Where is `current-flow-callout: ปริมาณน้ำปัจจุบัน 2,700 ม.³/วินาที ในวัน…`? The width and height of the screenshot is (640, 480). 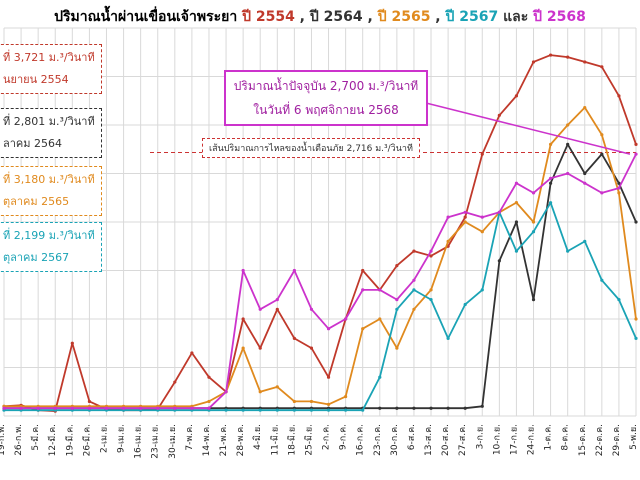 current-flow-callout: ปริมาณน้ำปัจจุบัน 2,700 ม.³/วินาที ในวัน… is located at coordinates (326, 98).